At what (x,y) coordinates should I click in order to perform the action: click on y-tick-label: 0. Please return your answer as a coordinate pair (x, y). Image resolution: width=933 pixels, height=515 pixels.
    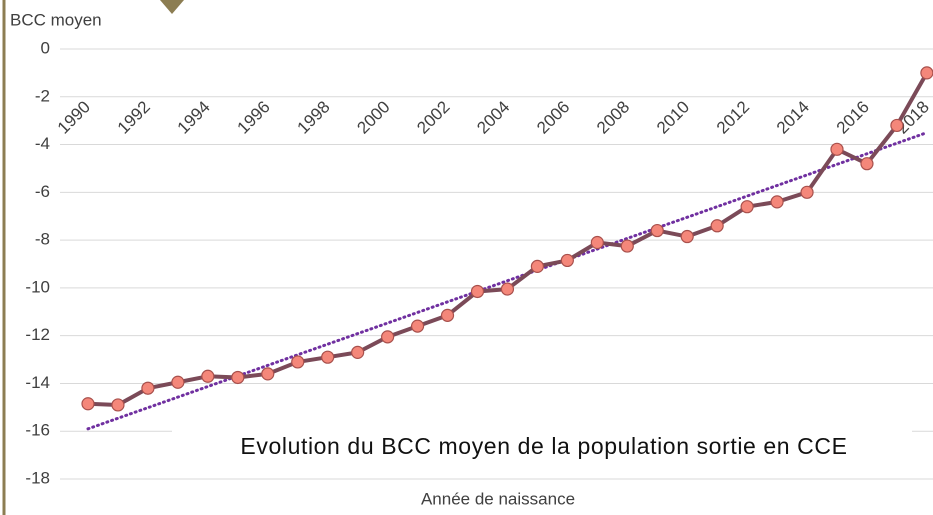
    Looking at the image, I should click on (45, 47).